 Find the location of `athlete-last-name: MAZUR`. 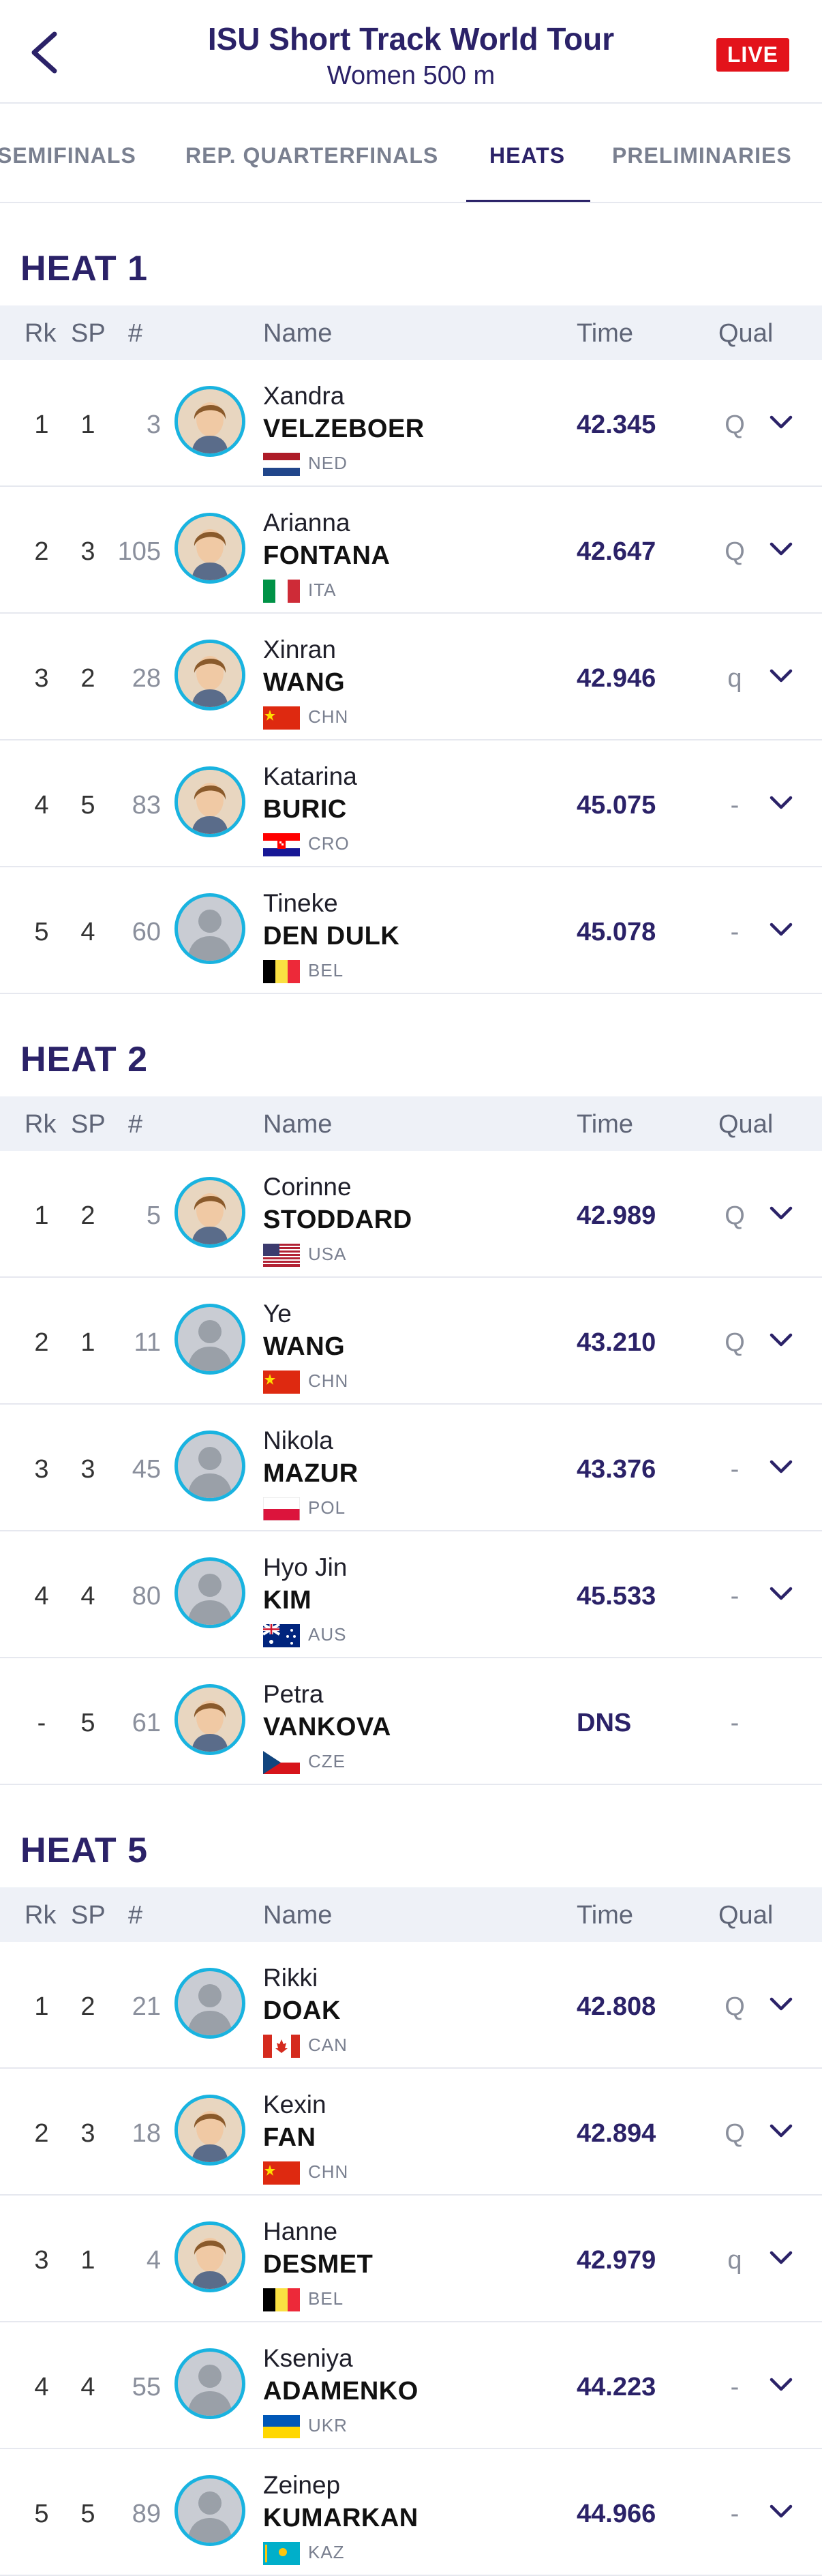

athlete-last-name: MAZUR is located at coordinates (311, 1473).